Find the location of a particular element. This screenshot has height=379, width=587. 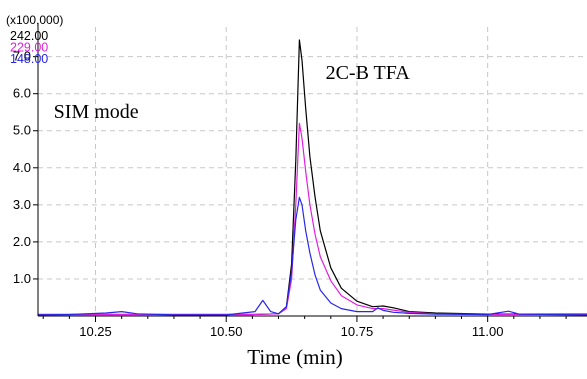

y-tick-label: 7.0 is located at coordinates (22, 56).